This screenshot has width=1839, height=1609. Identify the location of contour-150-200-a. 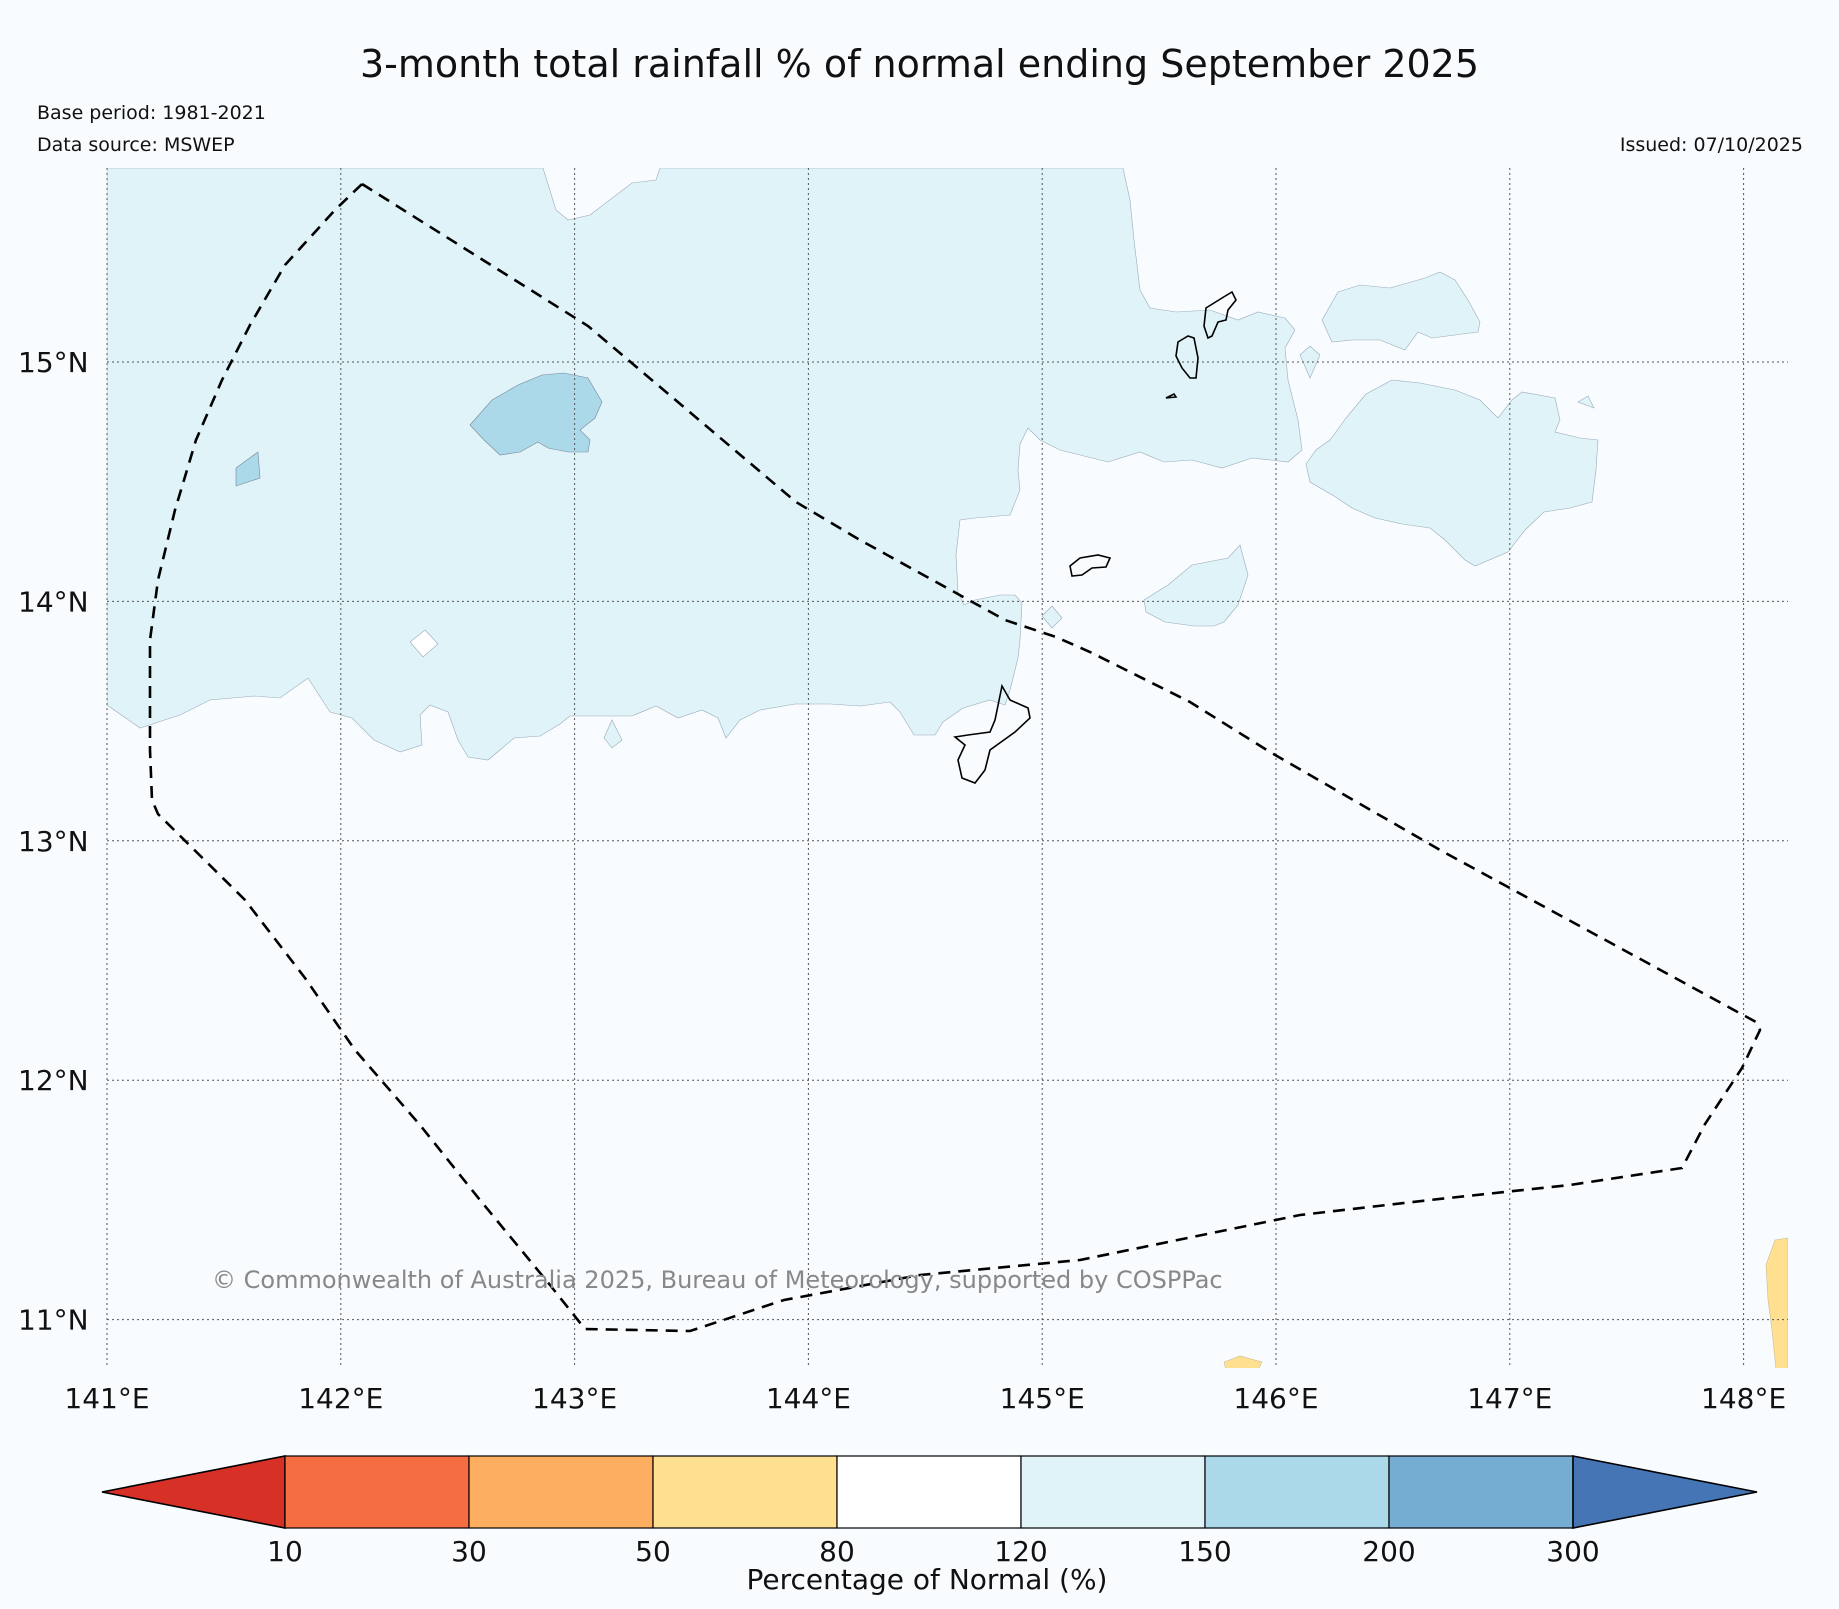
(536, 414).